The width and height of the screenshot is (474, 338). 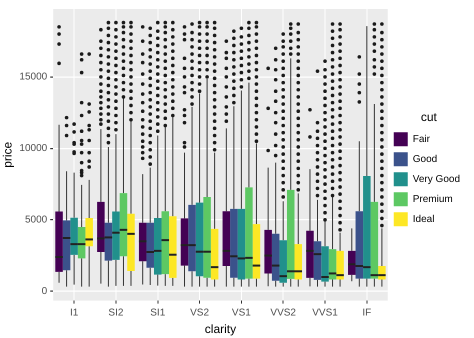 What do you see at coordinates (429, 117) in the screenshot?
I see `legend-title: cut` at bounding box center [429, 117].